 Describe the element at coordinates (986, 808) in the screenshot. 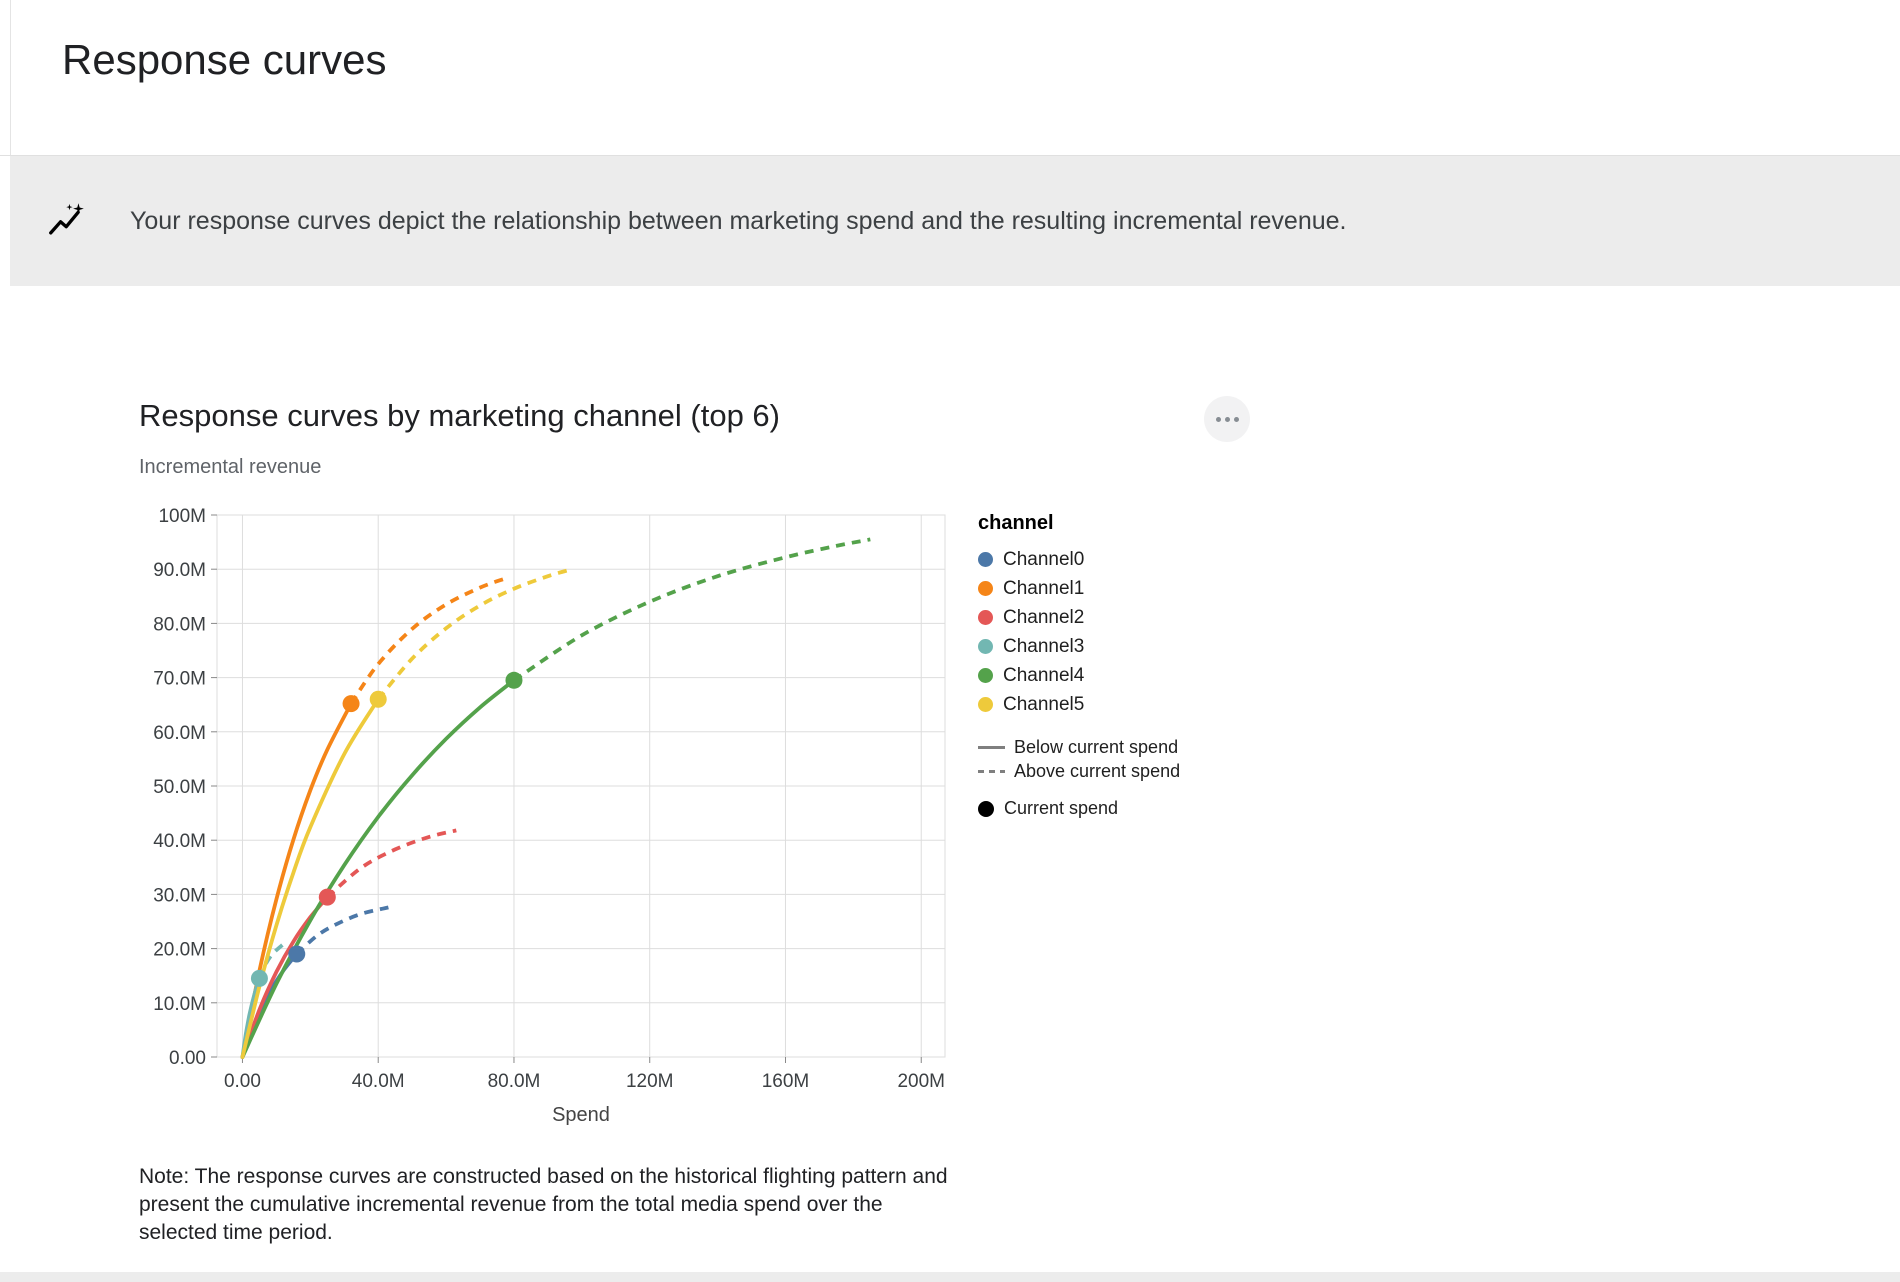

I see `current-spend-dot-icon` at that location.